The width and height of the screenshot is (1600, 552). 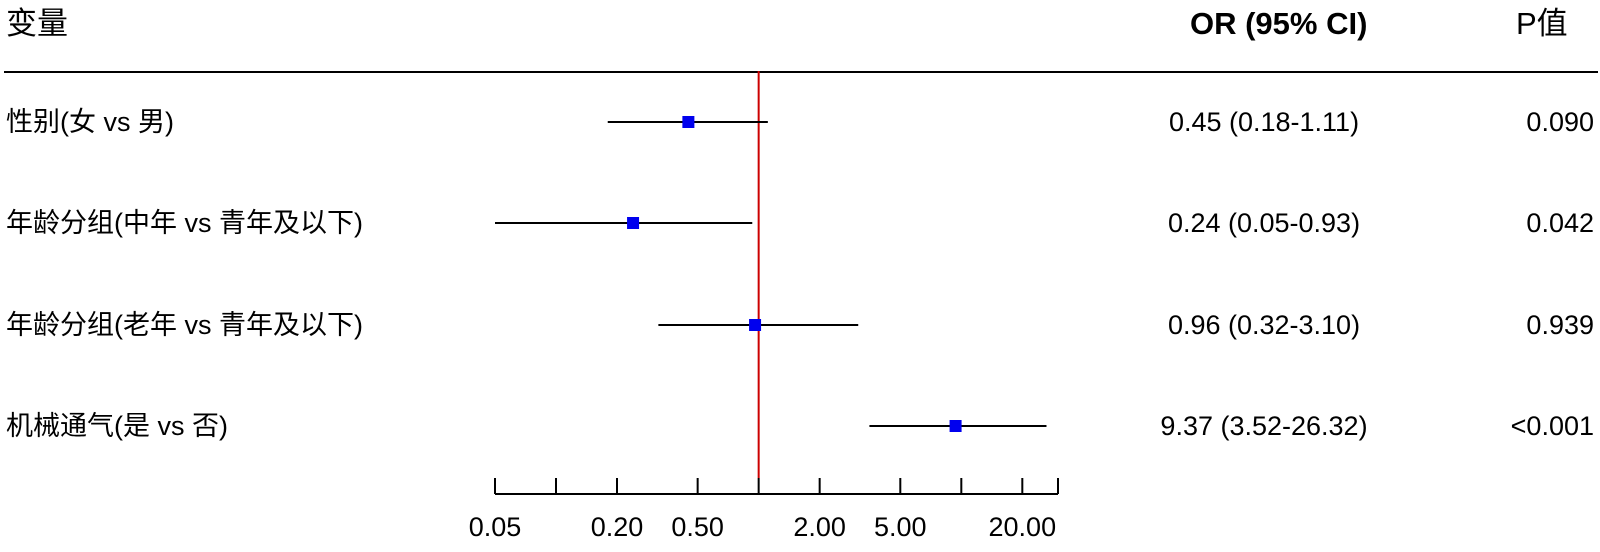 What do you see at coordinates (184, 223) in the screenshot?
I see `row-label: 年龄分组(中年 vs 青年及以下)` at bounding box center [184, 223].